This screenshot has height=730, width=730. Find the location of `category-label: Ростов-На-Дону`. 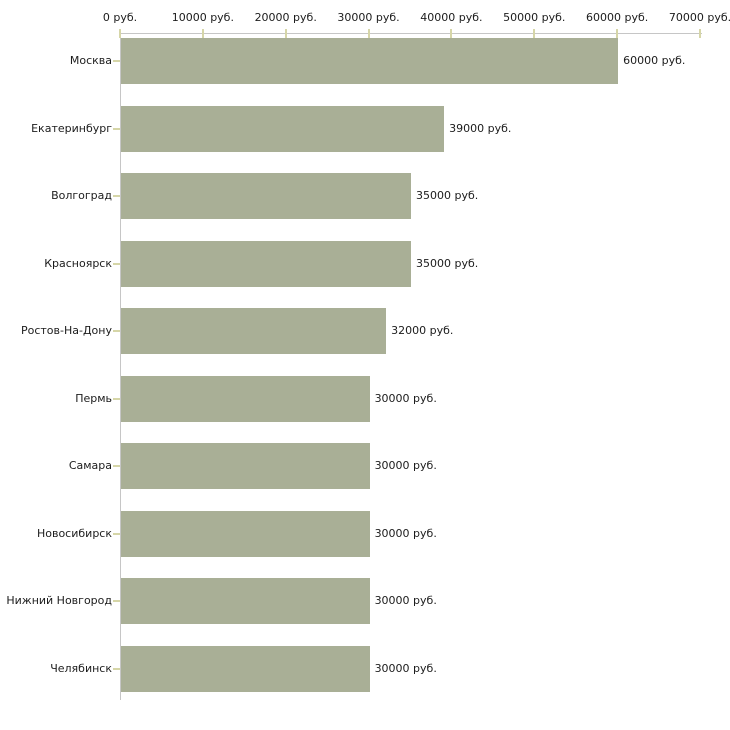

category-label: Ростов-На-Дону is located at coordinates (66, 331).